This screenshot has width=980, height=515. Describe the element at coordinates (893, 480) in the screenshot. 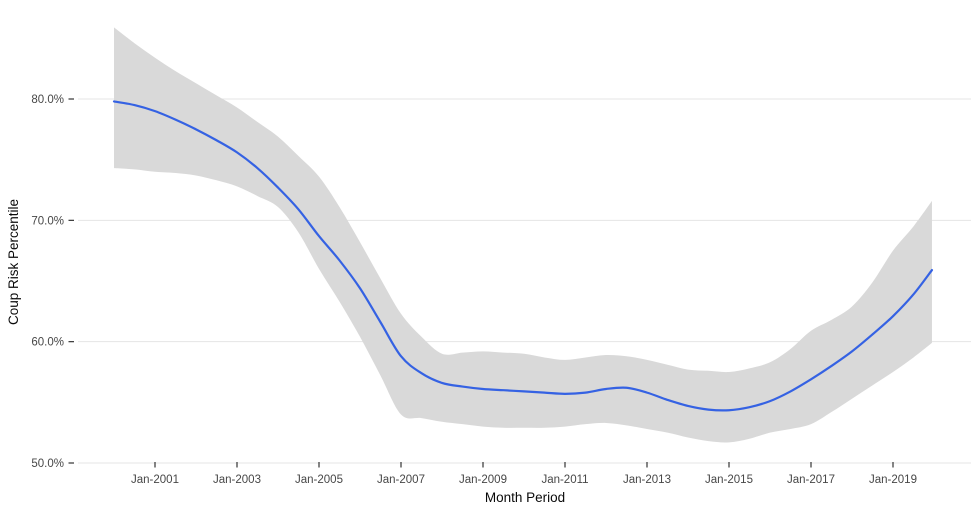

I see `x-tick-label: Jan-2019` at that location.